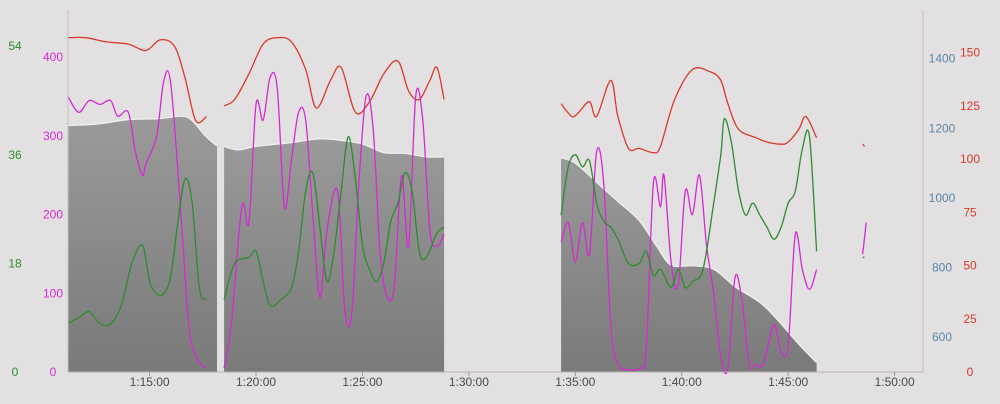  I want to click on blue-axis-tick-label: 600, so click(942, 337).